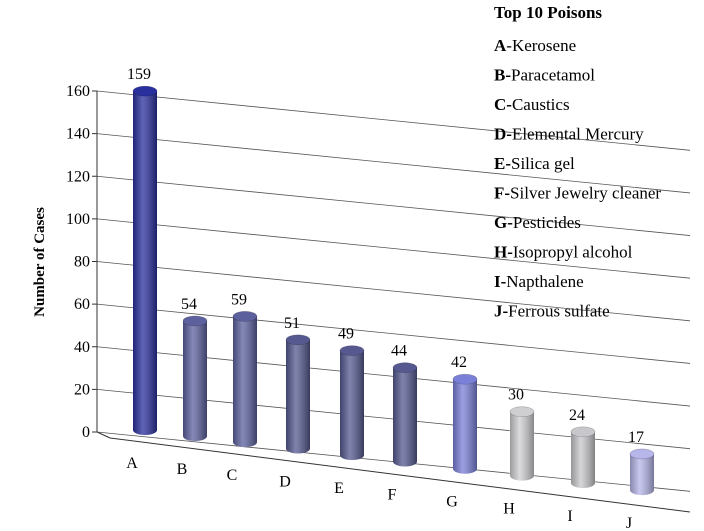 The width and height of the screenshot is (704, 531). What do you see at coordinates (629, 523) in the screenshot?
I see `x-tick-label: J` at bounding box center [629, 523].